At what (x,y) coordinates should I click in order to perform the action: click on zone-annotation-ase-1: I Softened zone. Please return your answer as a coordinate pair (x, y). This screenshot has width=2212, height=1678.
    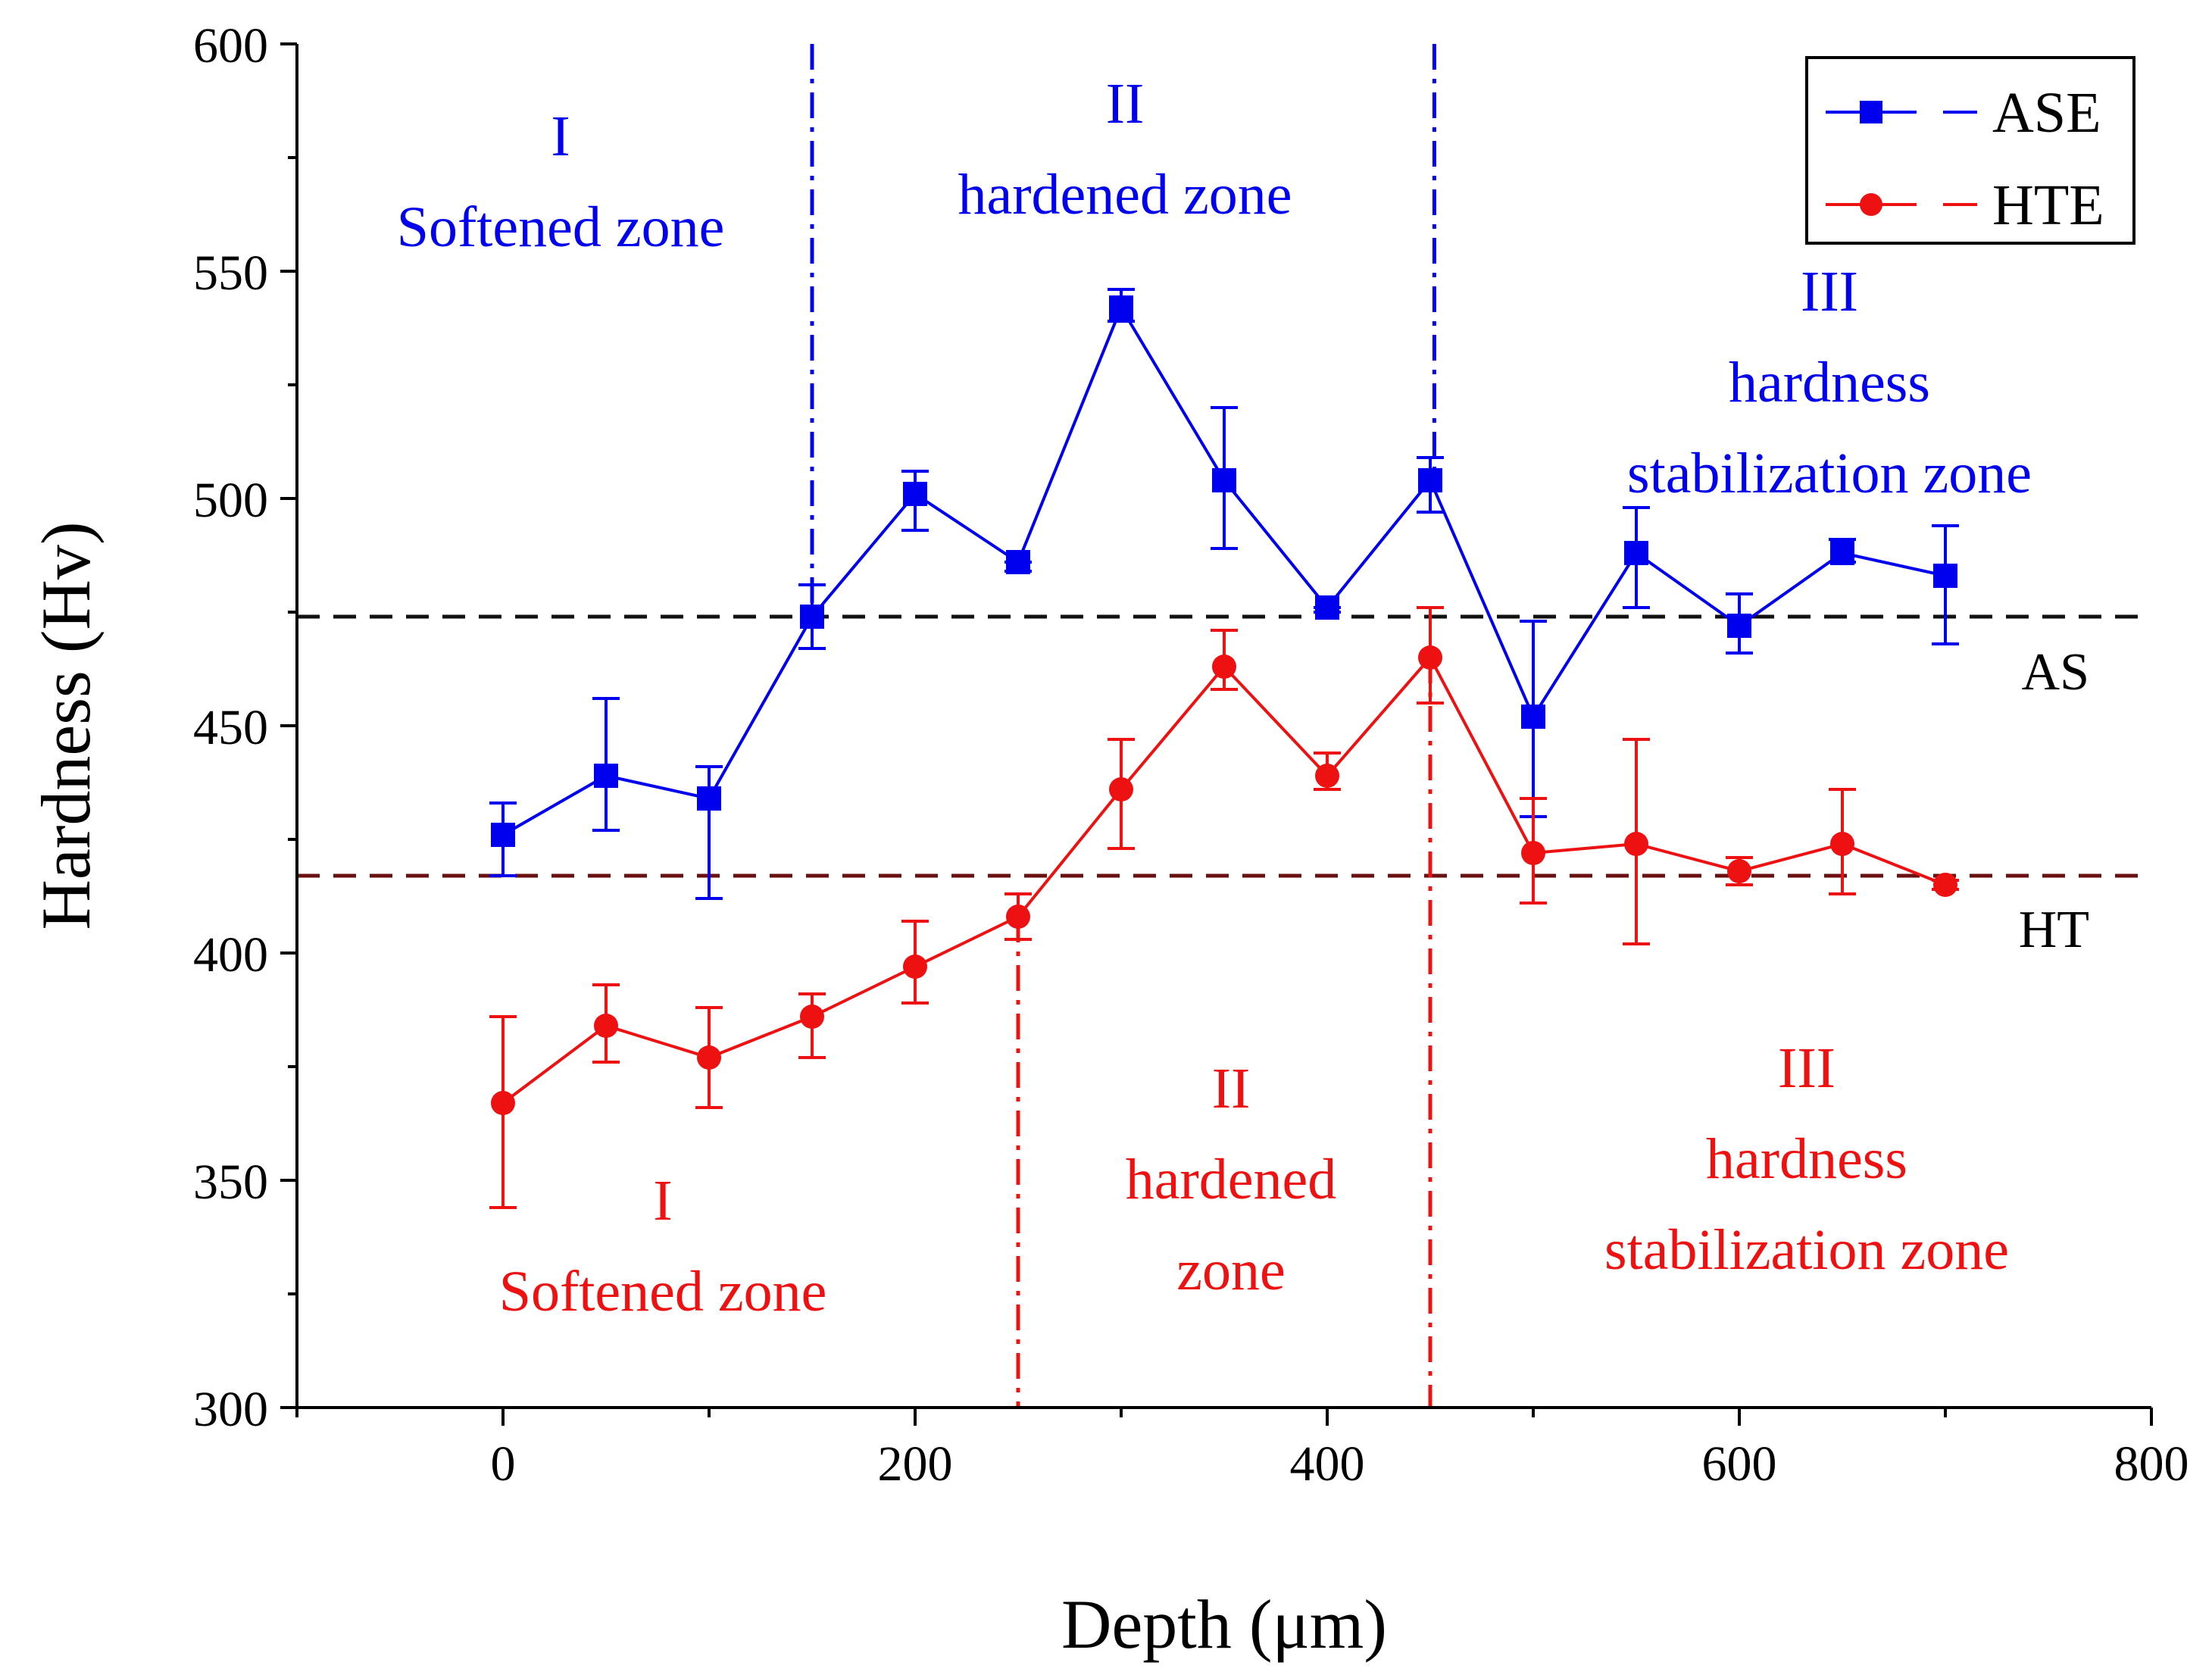
    Looking at the image, I should click on (561, 182).